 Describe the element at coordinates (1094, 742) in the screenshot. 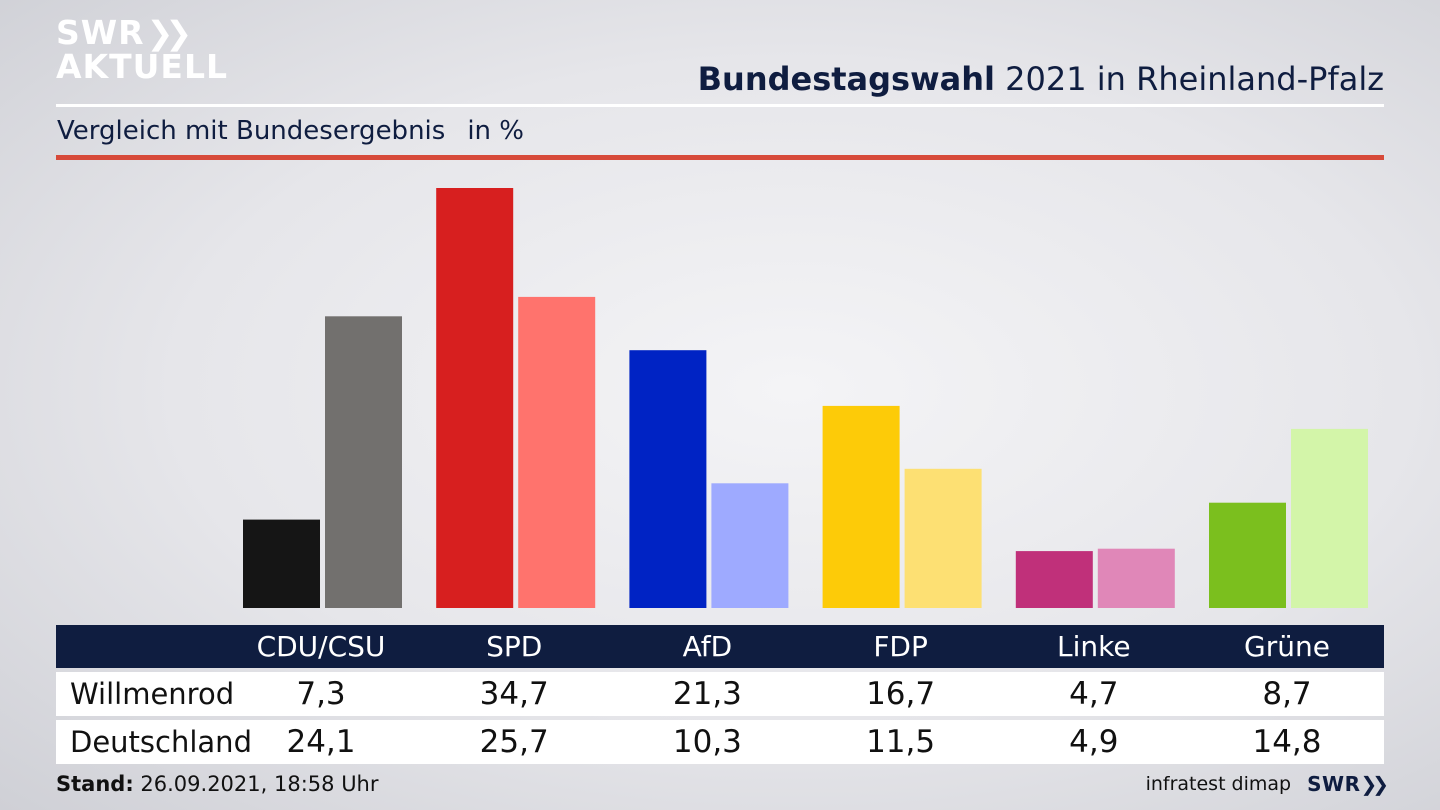

I see `table-cell: 4,9` at that location.